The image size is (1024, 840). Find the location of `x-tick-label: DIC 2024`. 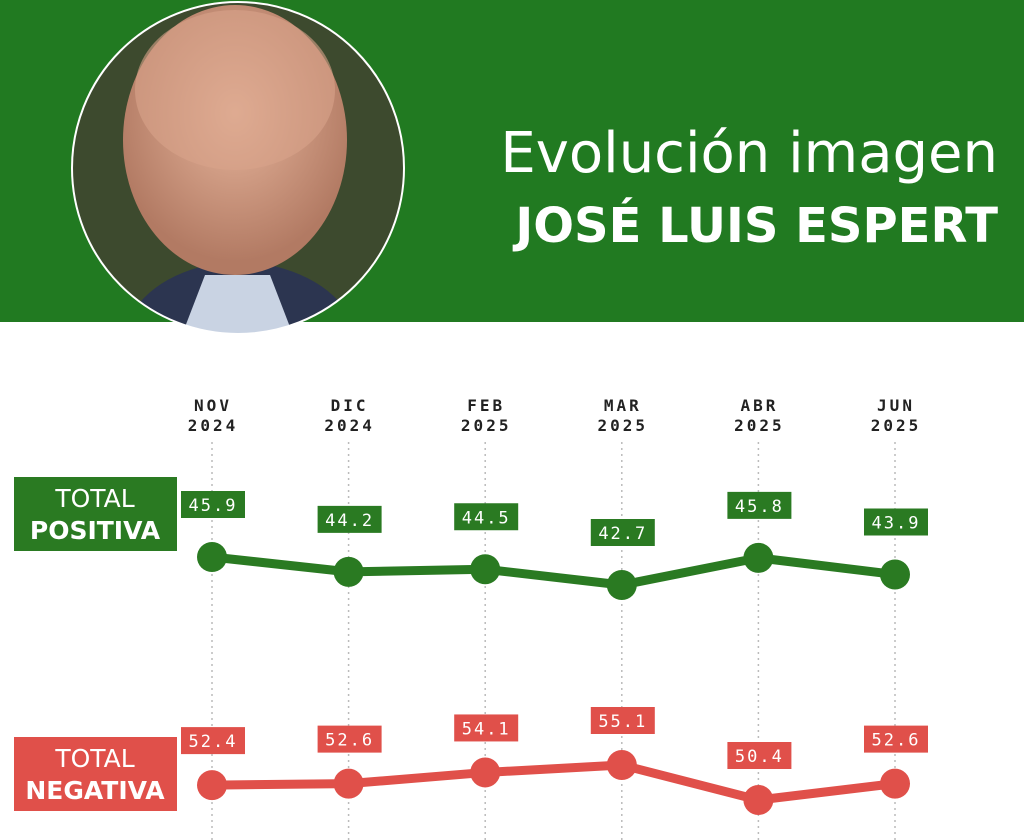

x-tick-label: DIC 2024 is located at coordinates (349, 415).